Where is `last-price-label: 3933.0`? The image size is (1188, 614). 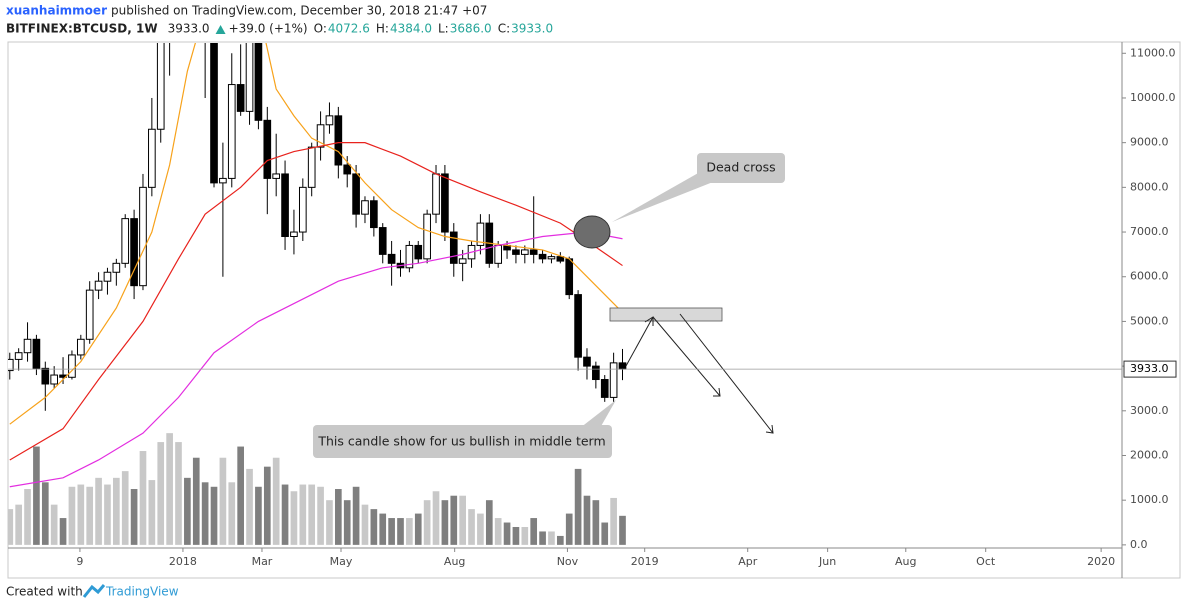
last-price-label: 3933.0 is located at coordinates (1149, 368).